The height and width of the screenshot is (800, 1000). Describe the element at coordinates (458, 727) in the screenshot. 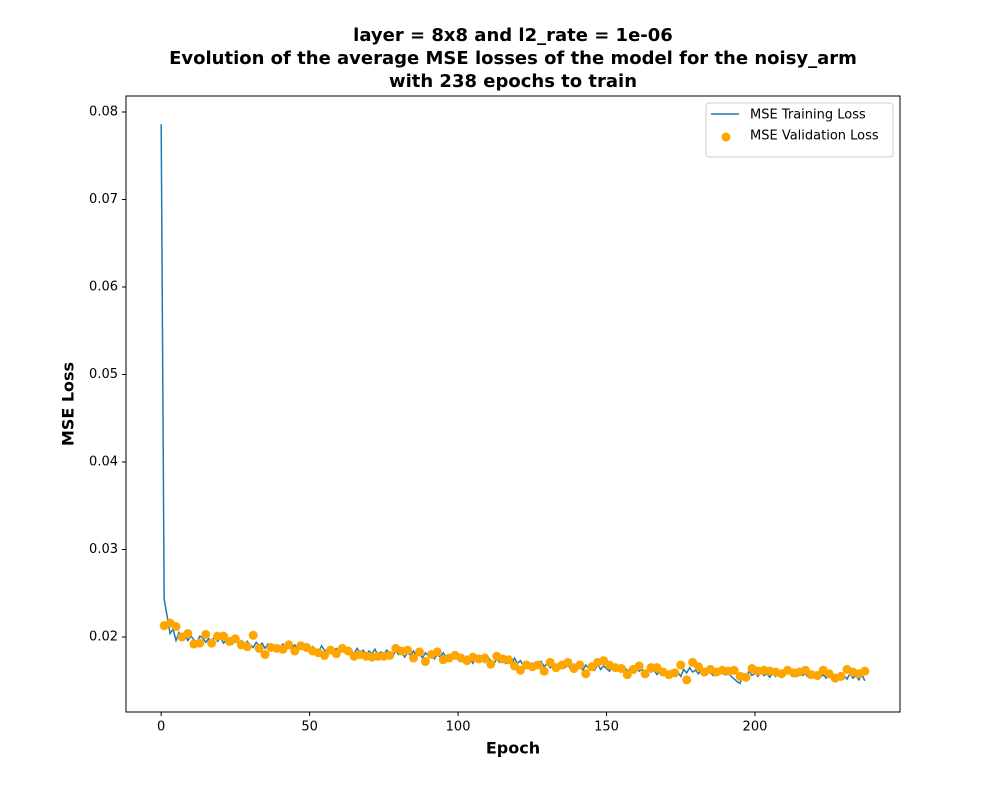

I see `x-tick-label: 100` at that location.